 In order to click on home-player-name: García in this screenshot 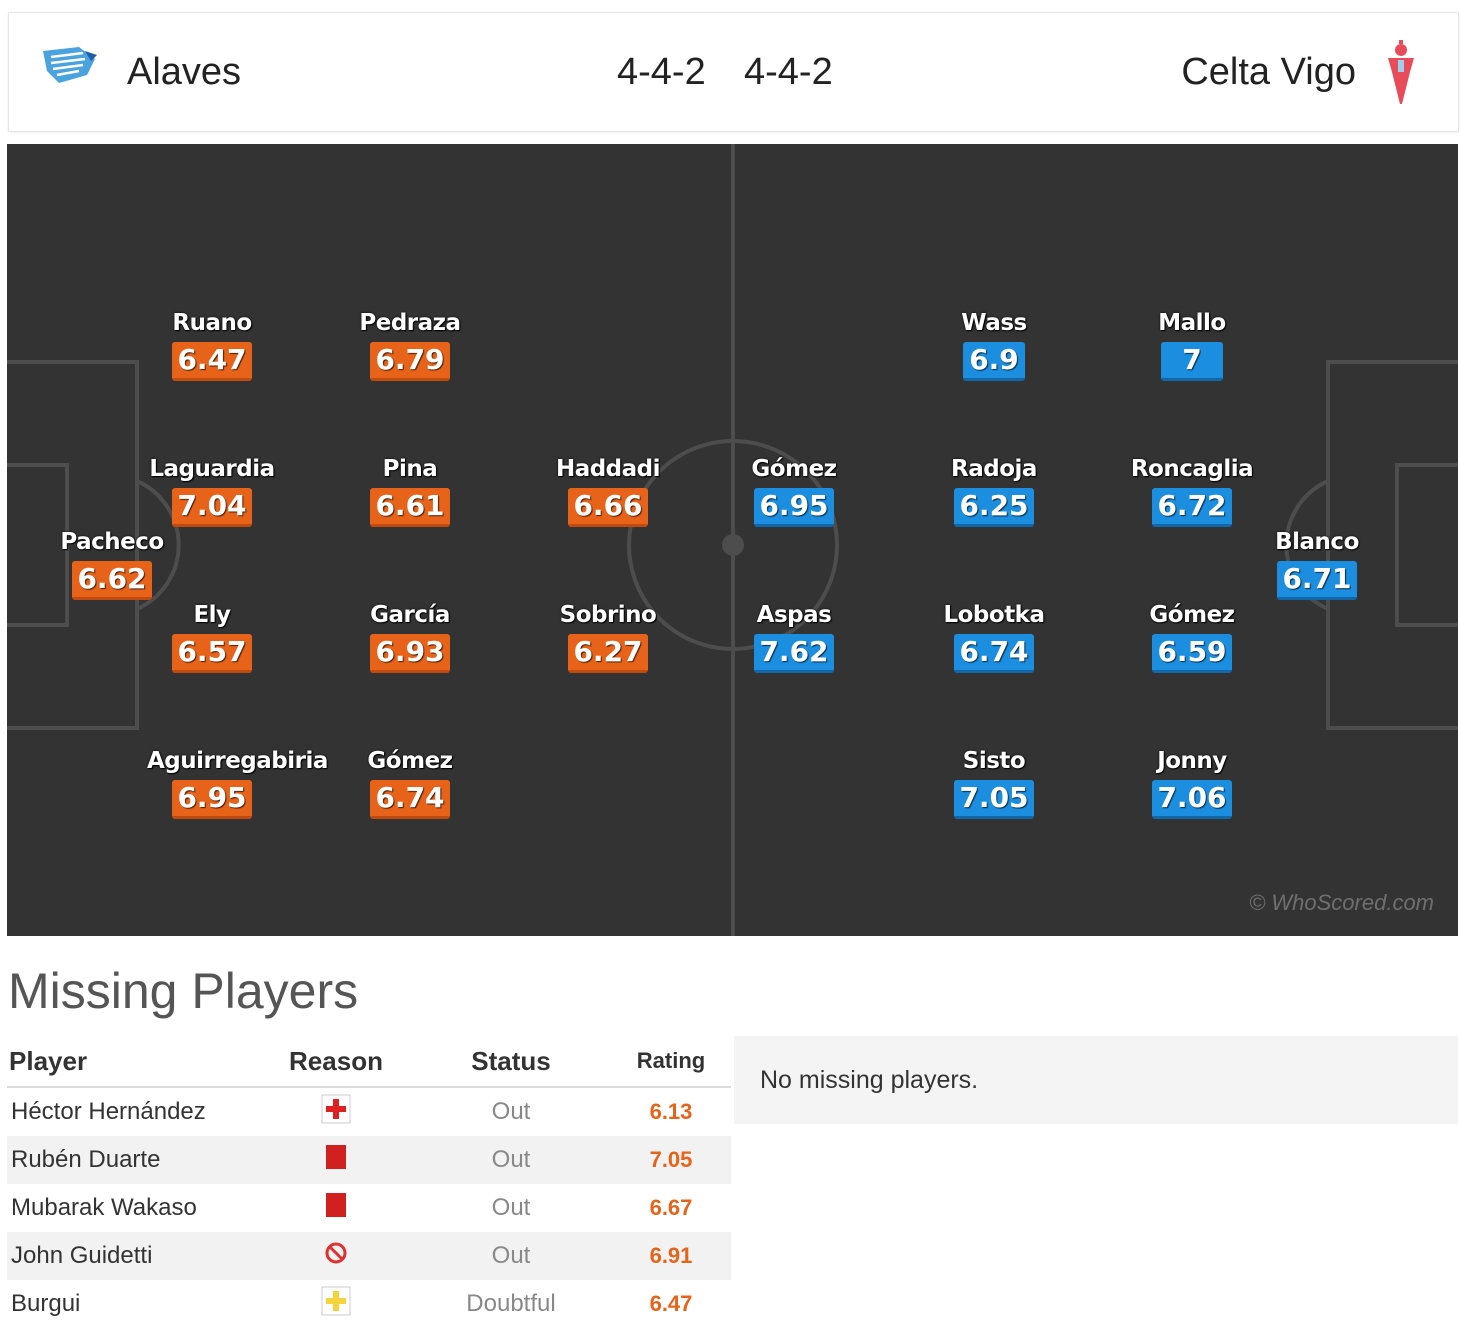, I will do `click(410, 615)`.